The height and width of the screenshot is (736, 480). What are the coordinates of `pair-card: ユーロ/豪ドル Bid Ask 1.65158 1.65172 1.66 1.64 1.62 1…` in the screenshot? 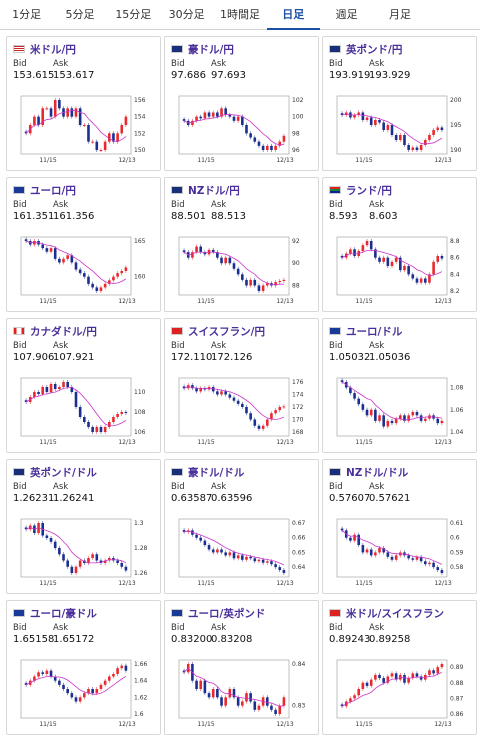 It's located at (83, 667).